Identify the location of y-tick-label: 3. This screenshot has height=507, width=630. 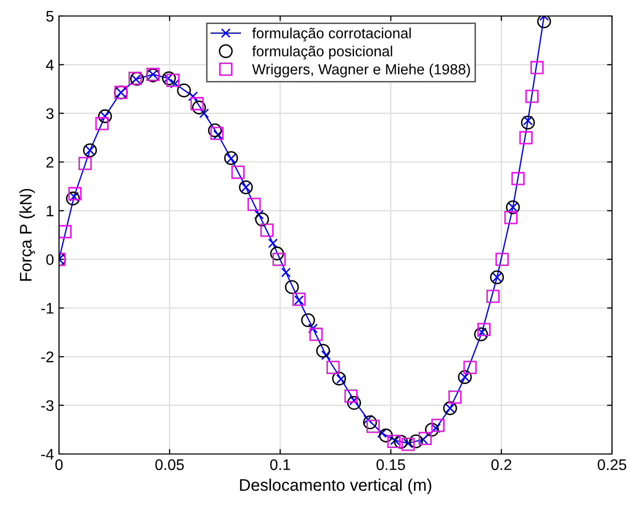
(50, 114).